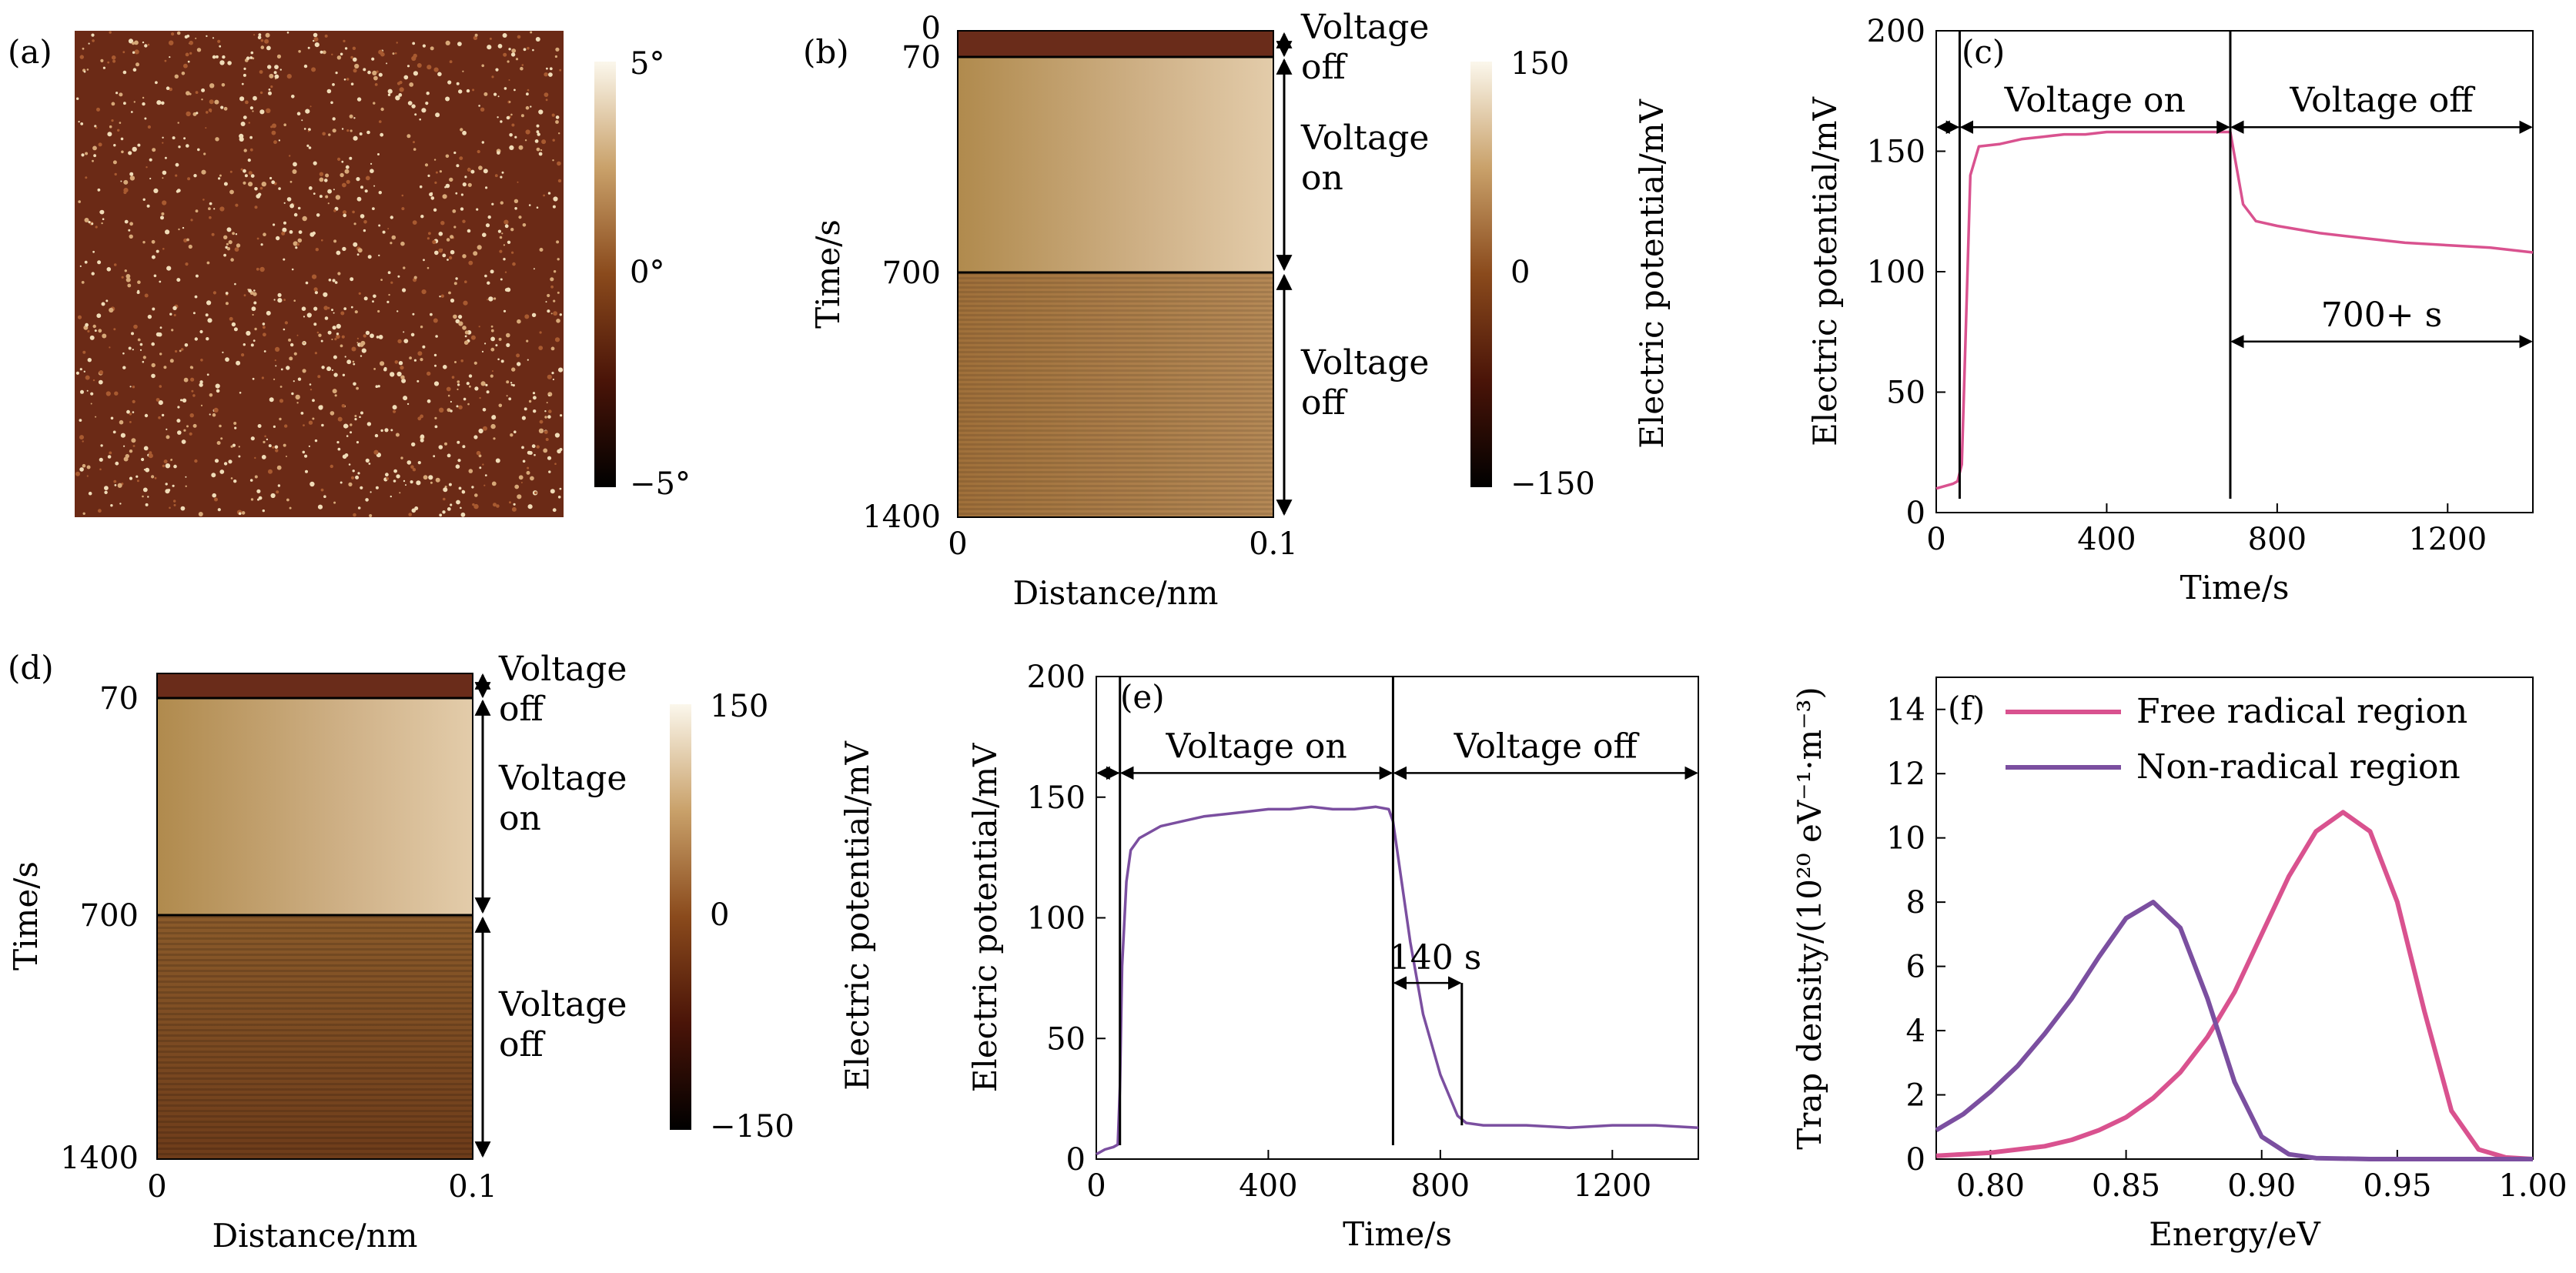  Describe the element at coordinates (1268, 1186) in the screenshot. I see `x-tick-label: 400` at that location.